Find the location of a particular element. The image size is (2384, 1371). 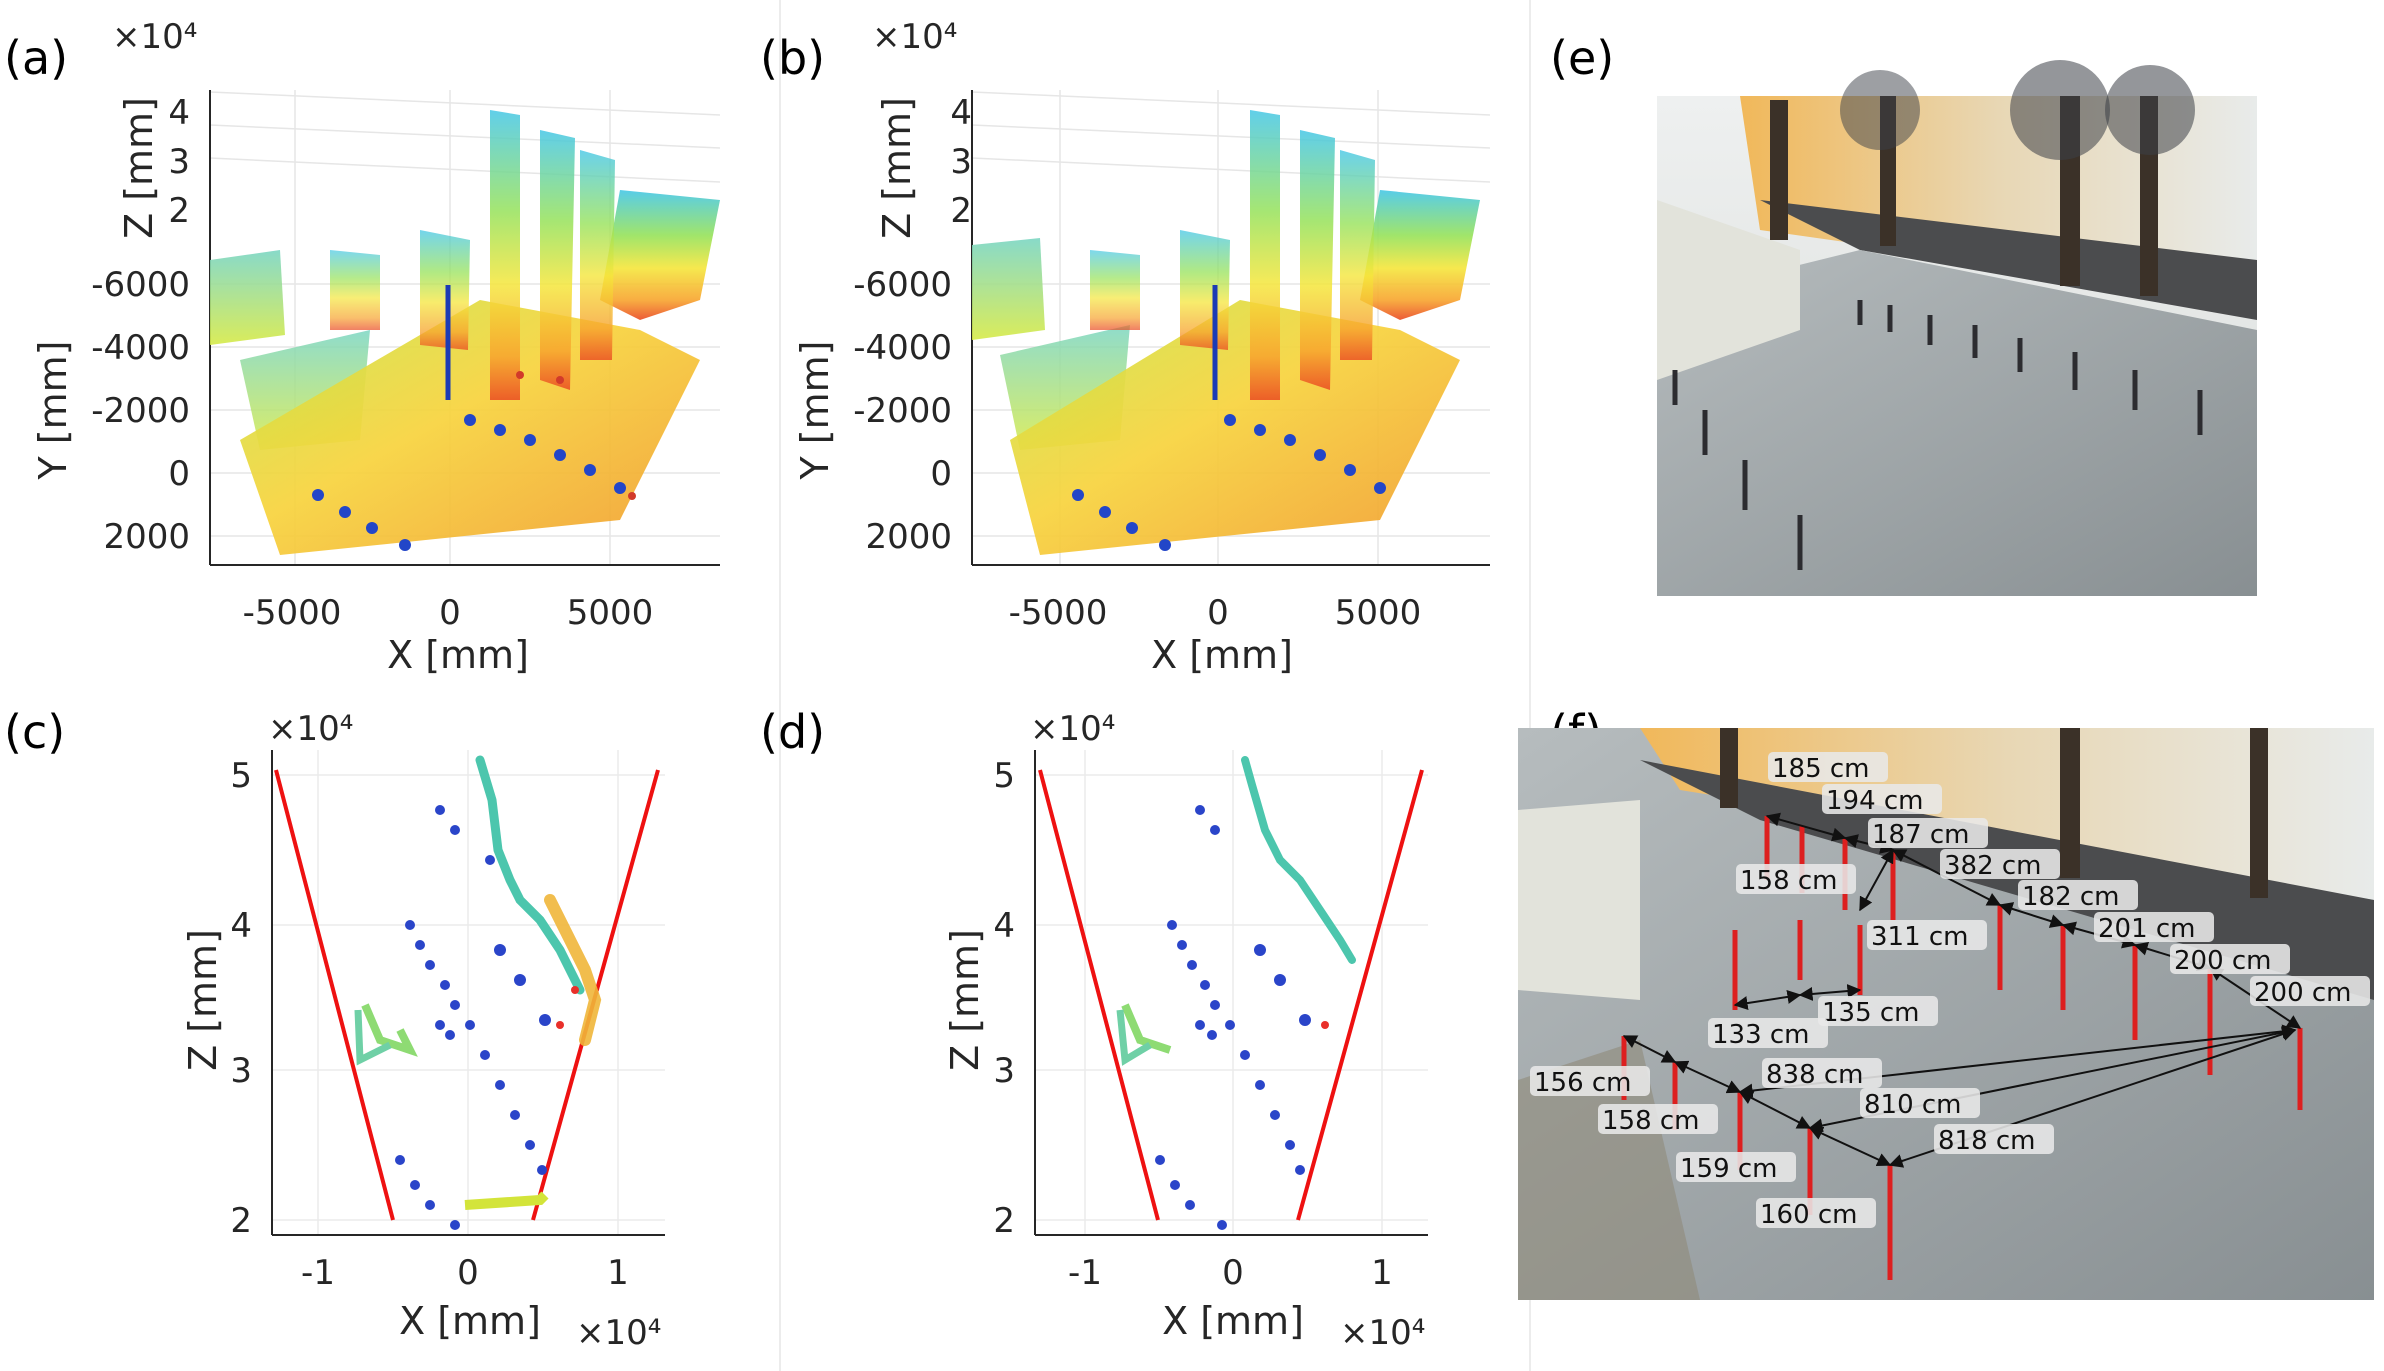

panel-label: (d) is located at coordinates (792, 732).